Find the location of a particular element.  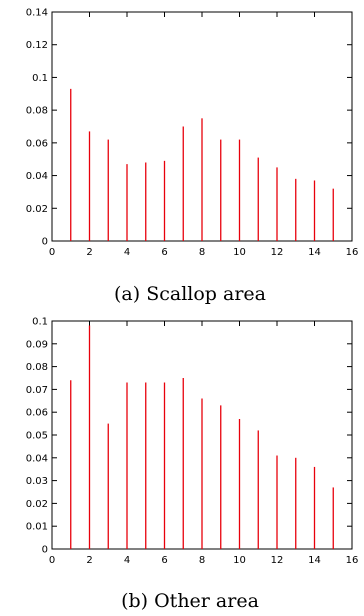

y-tick-label: 0.14 is located at coordinates (37, 13).